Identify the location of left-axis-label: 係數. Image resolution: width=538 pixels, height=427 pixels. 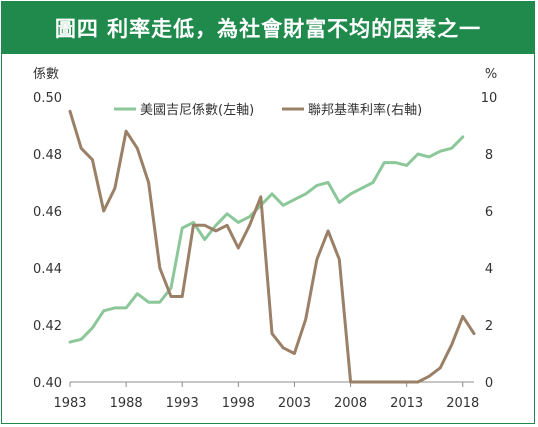
(46, 74).